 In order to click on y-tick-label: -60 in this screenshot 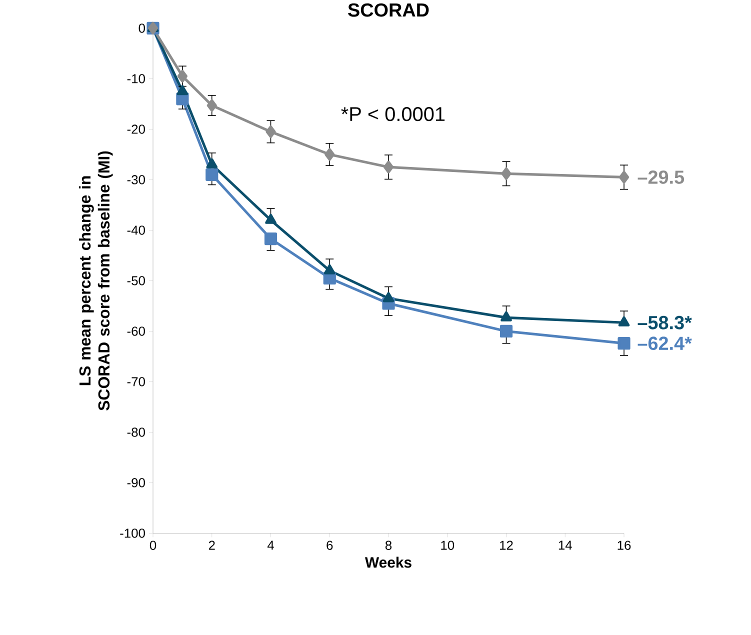, I will do `click(136, 331)`.